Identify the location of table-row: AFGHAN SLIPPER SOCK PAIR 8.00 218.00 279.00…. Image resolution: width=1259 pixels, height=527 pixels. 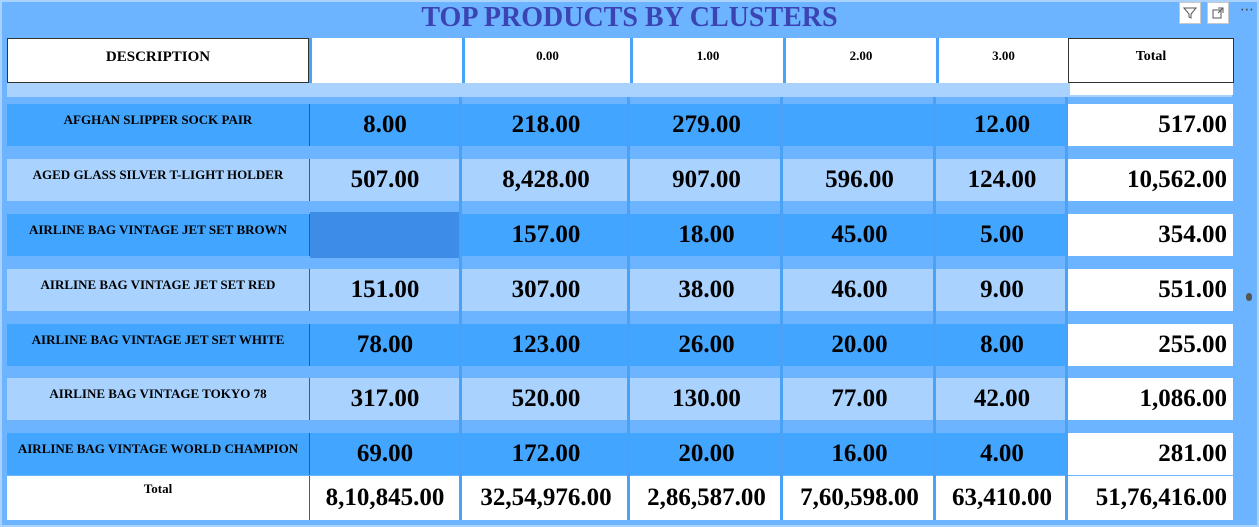
(620, 125).